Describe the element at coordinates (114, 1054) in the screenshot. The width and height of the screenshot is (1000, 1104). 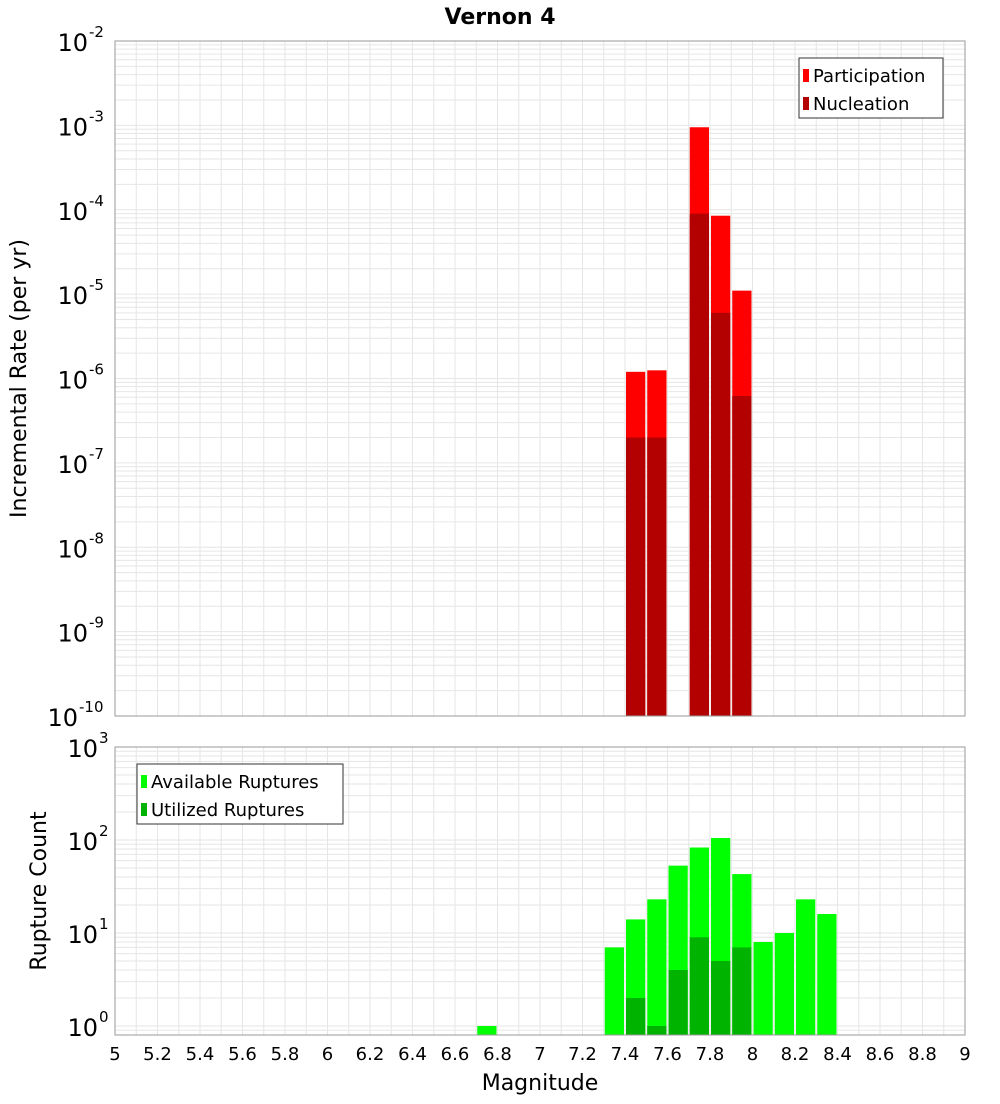
I see `x-tick-label: 5` at that location.